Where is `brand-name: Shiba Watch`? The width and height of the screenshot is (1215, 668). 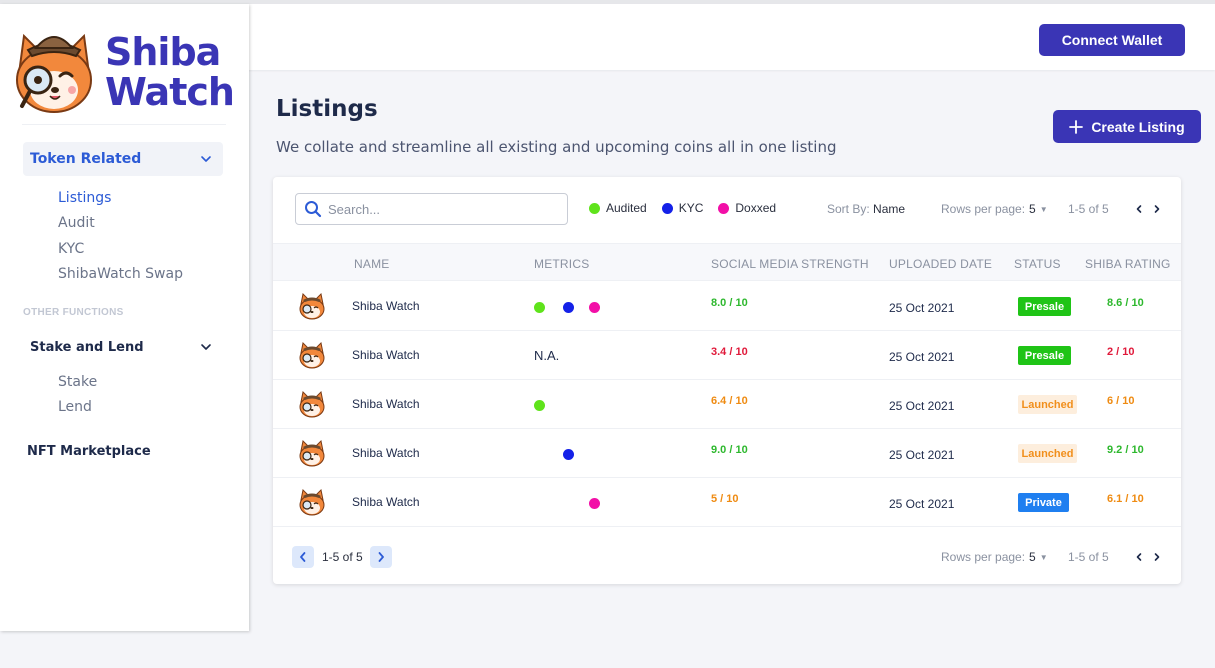 brand-name: Shiba Watch is located at coordinates (170, 72).